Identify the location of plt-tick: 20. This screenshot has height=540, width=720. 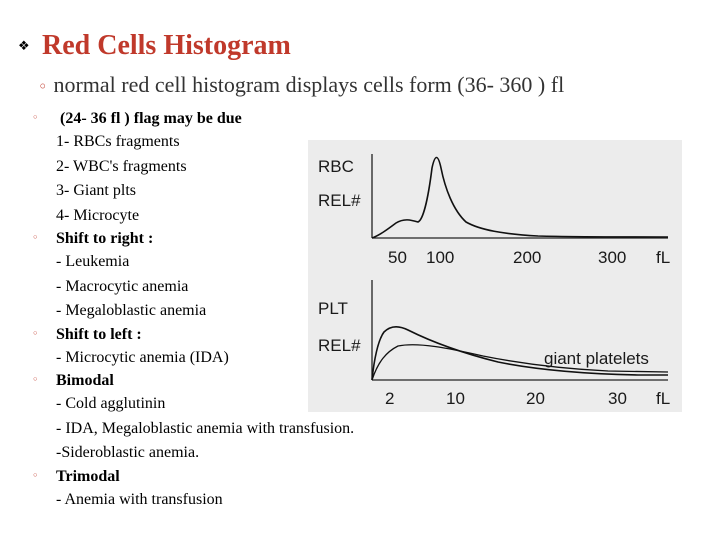
(535, 398).